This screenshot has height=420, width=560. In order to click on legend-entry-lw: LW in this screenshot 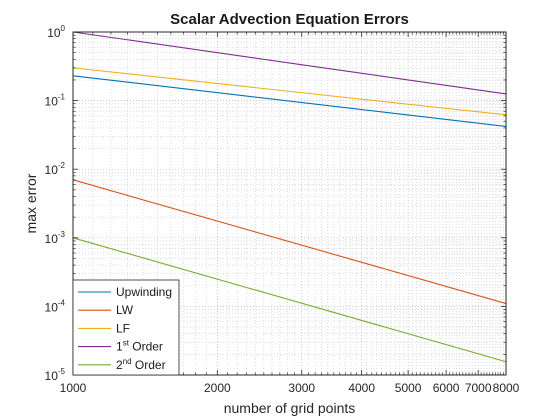, I will do `click(125, 310)`.